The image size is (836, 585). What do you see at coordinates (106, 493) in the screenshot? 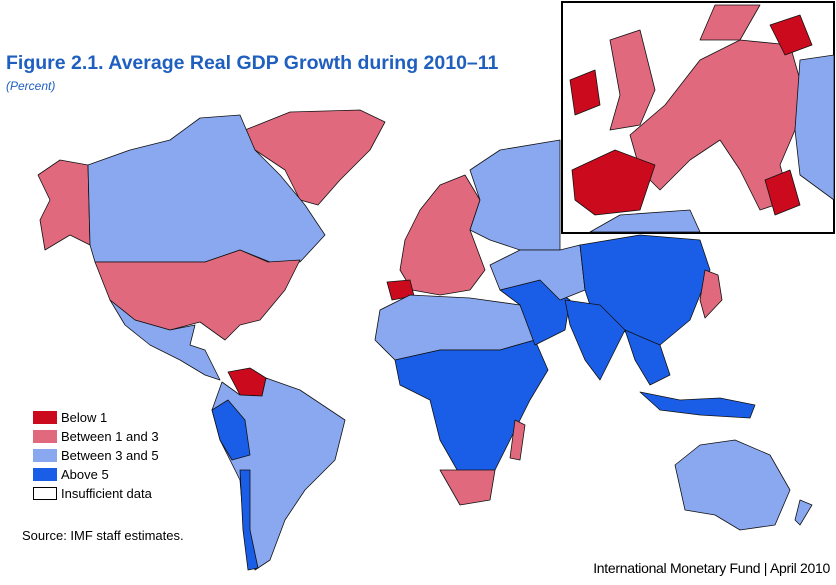
I see `legend-label: Insufficient data` at bounding box center [106, 493].